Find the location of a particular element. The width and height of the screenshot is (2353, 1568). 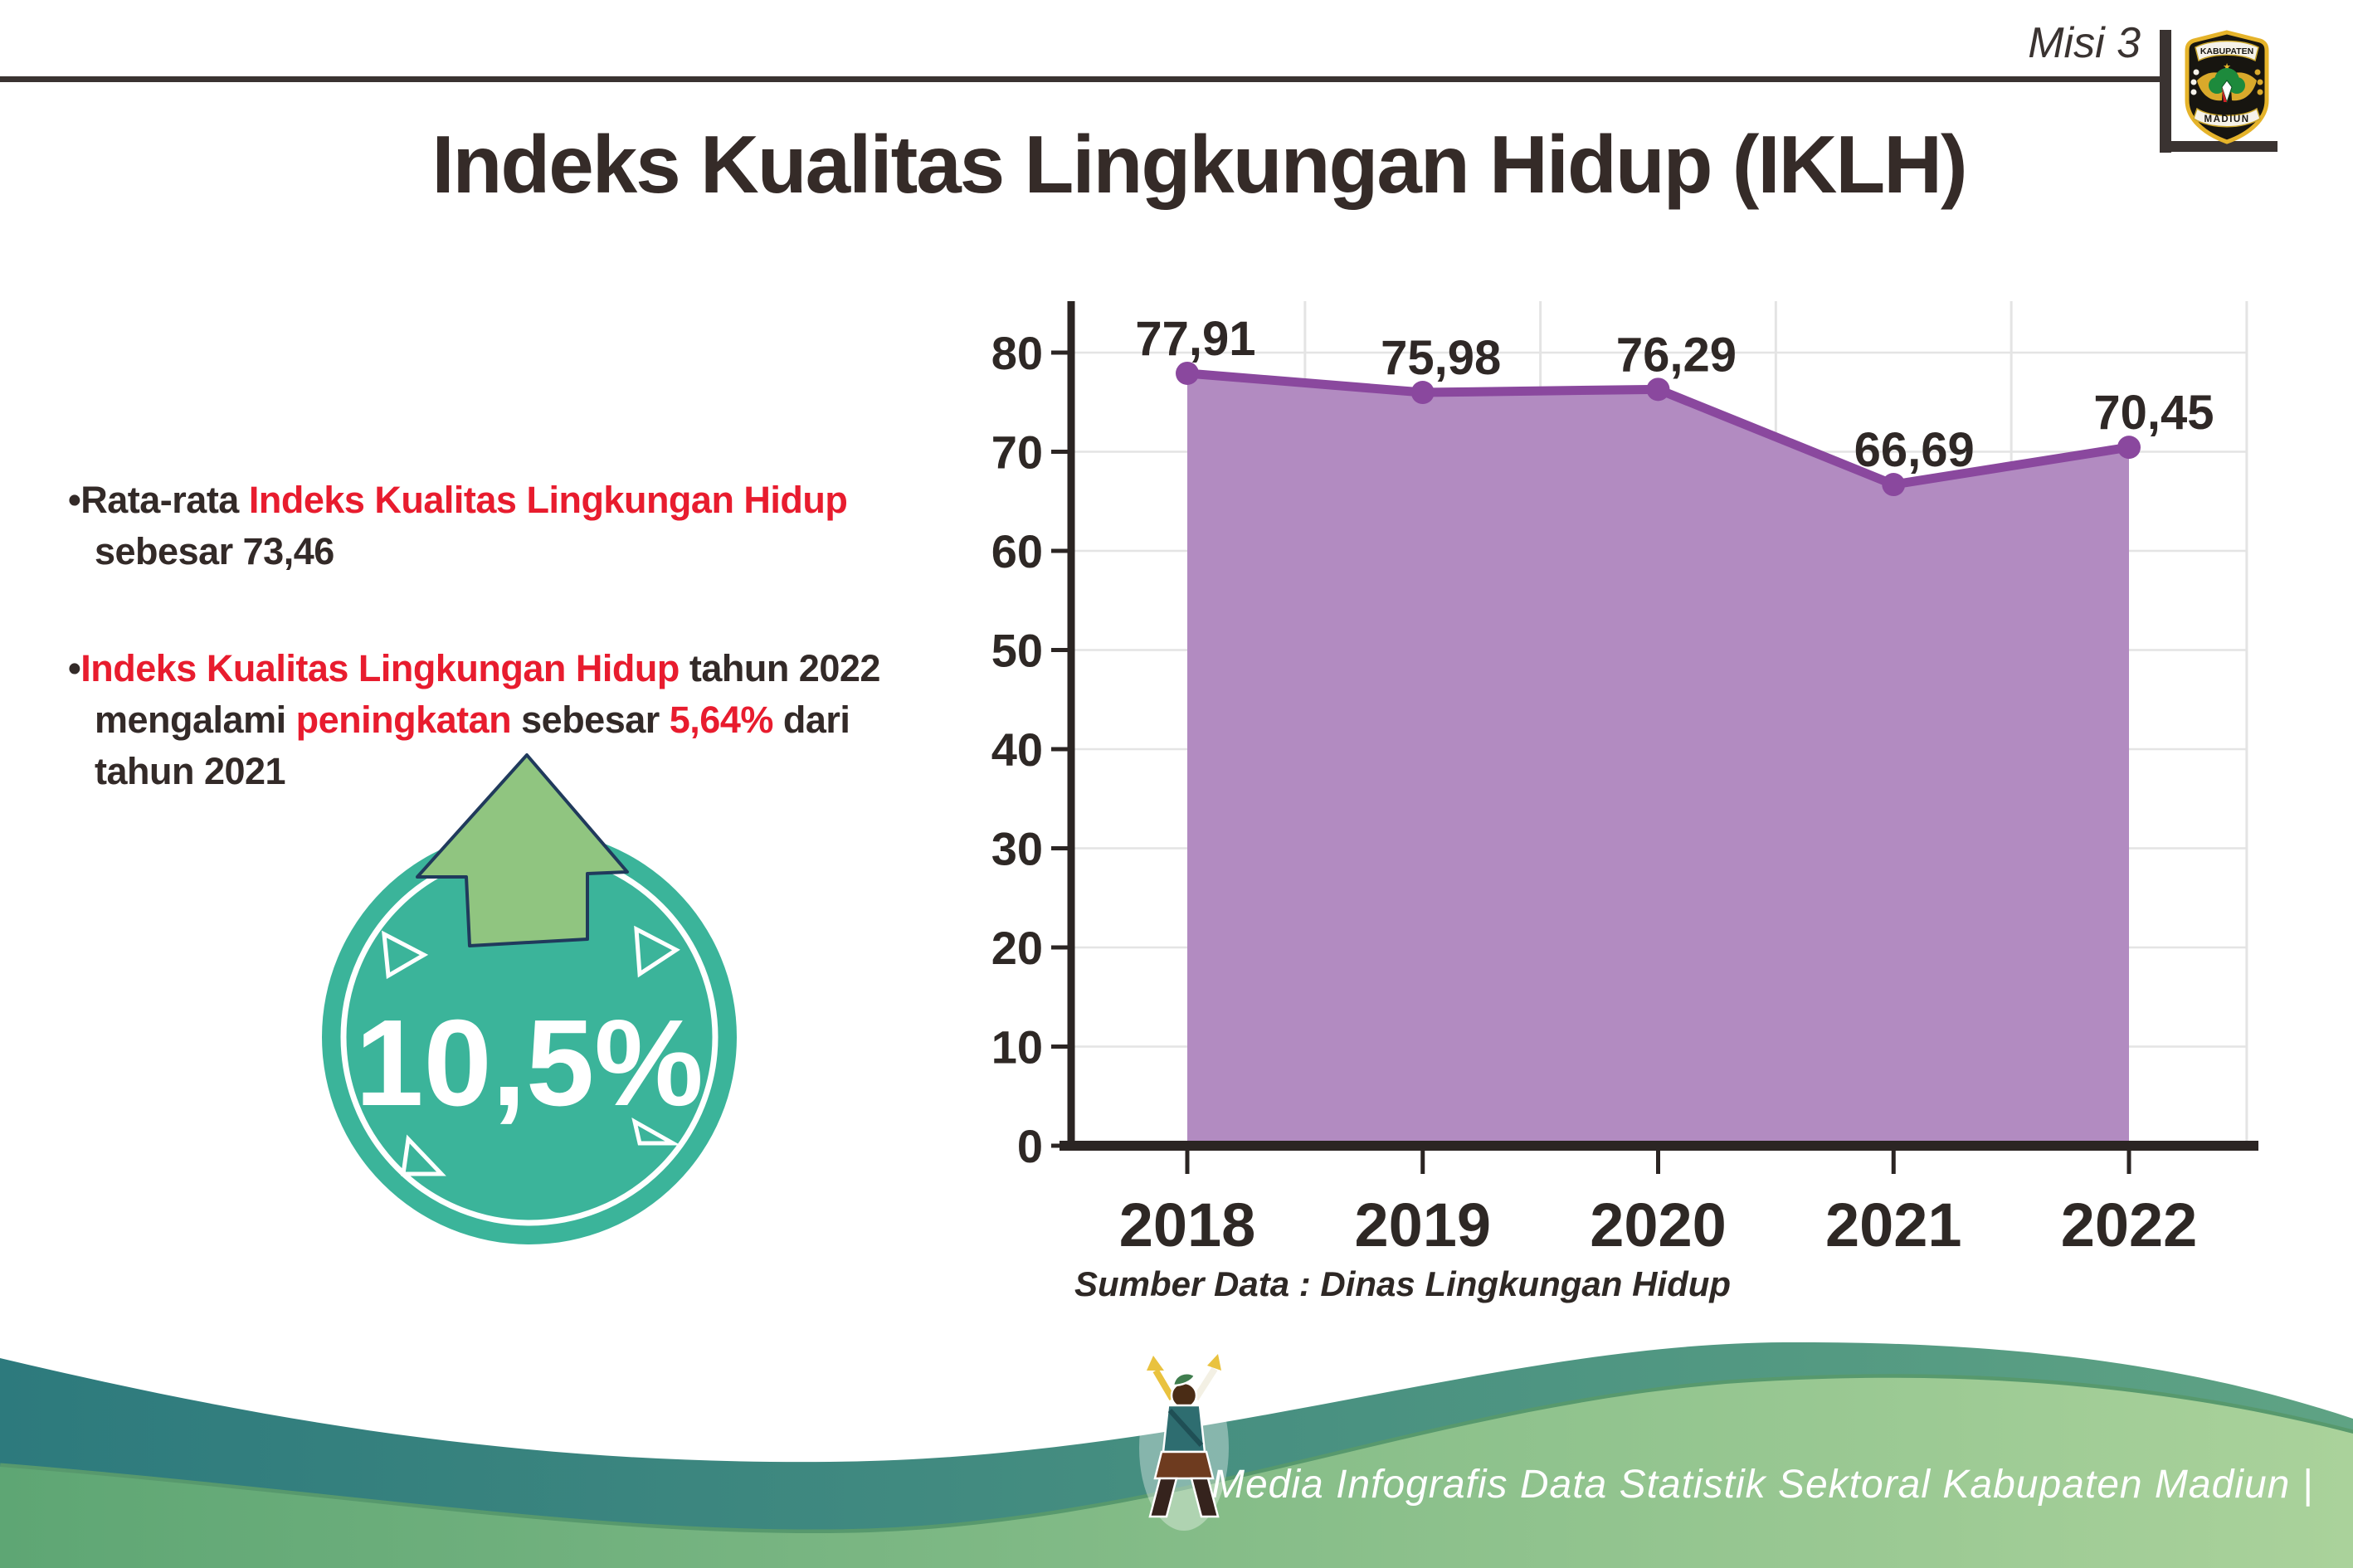

increase-badge: 10,5% is located at coordinates (529, 998).